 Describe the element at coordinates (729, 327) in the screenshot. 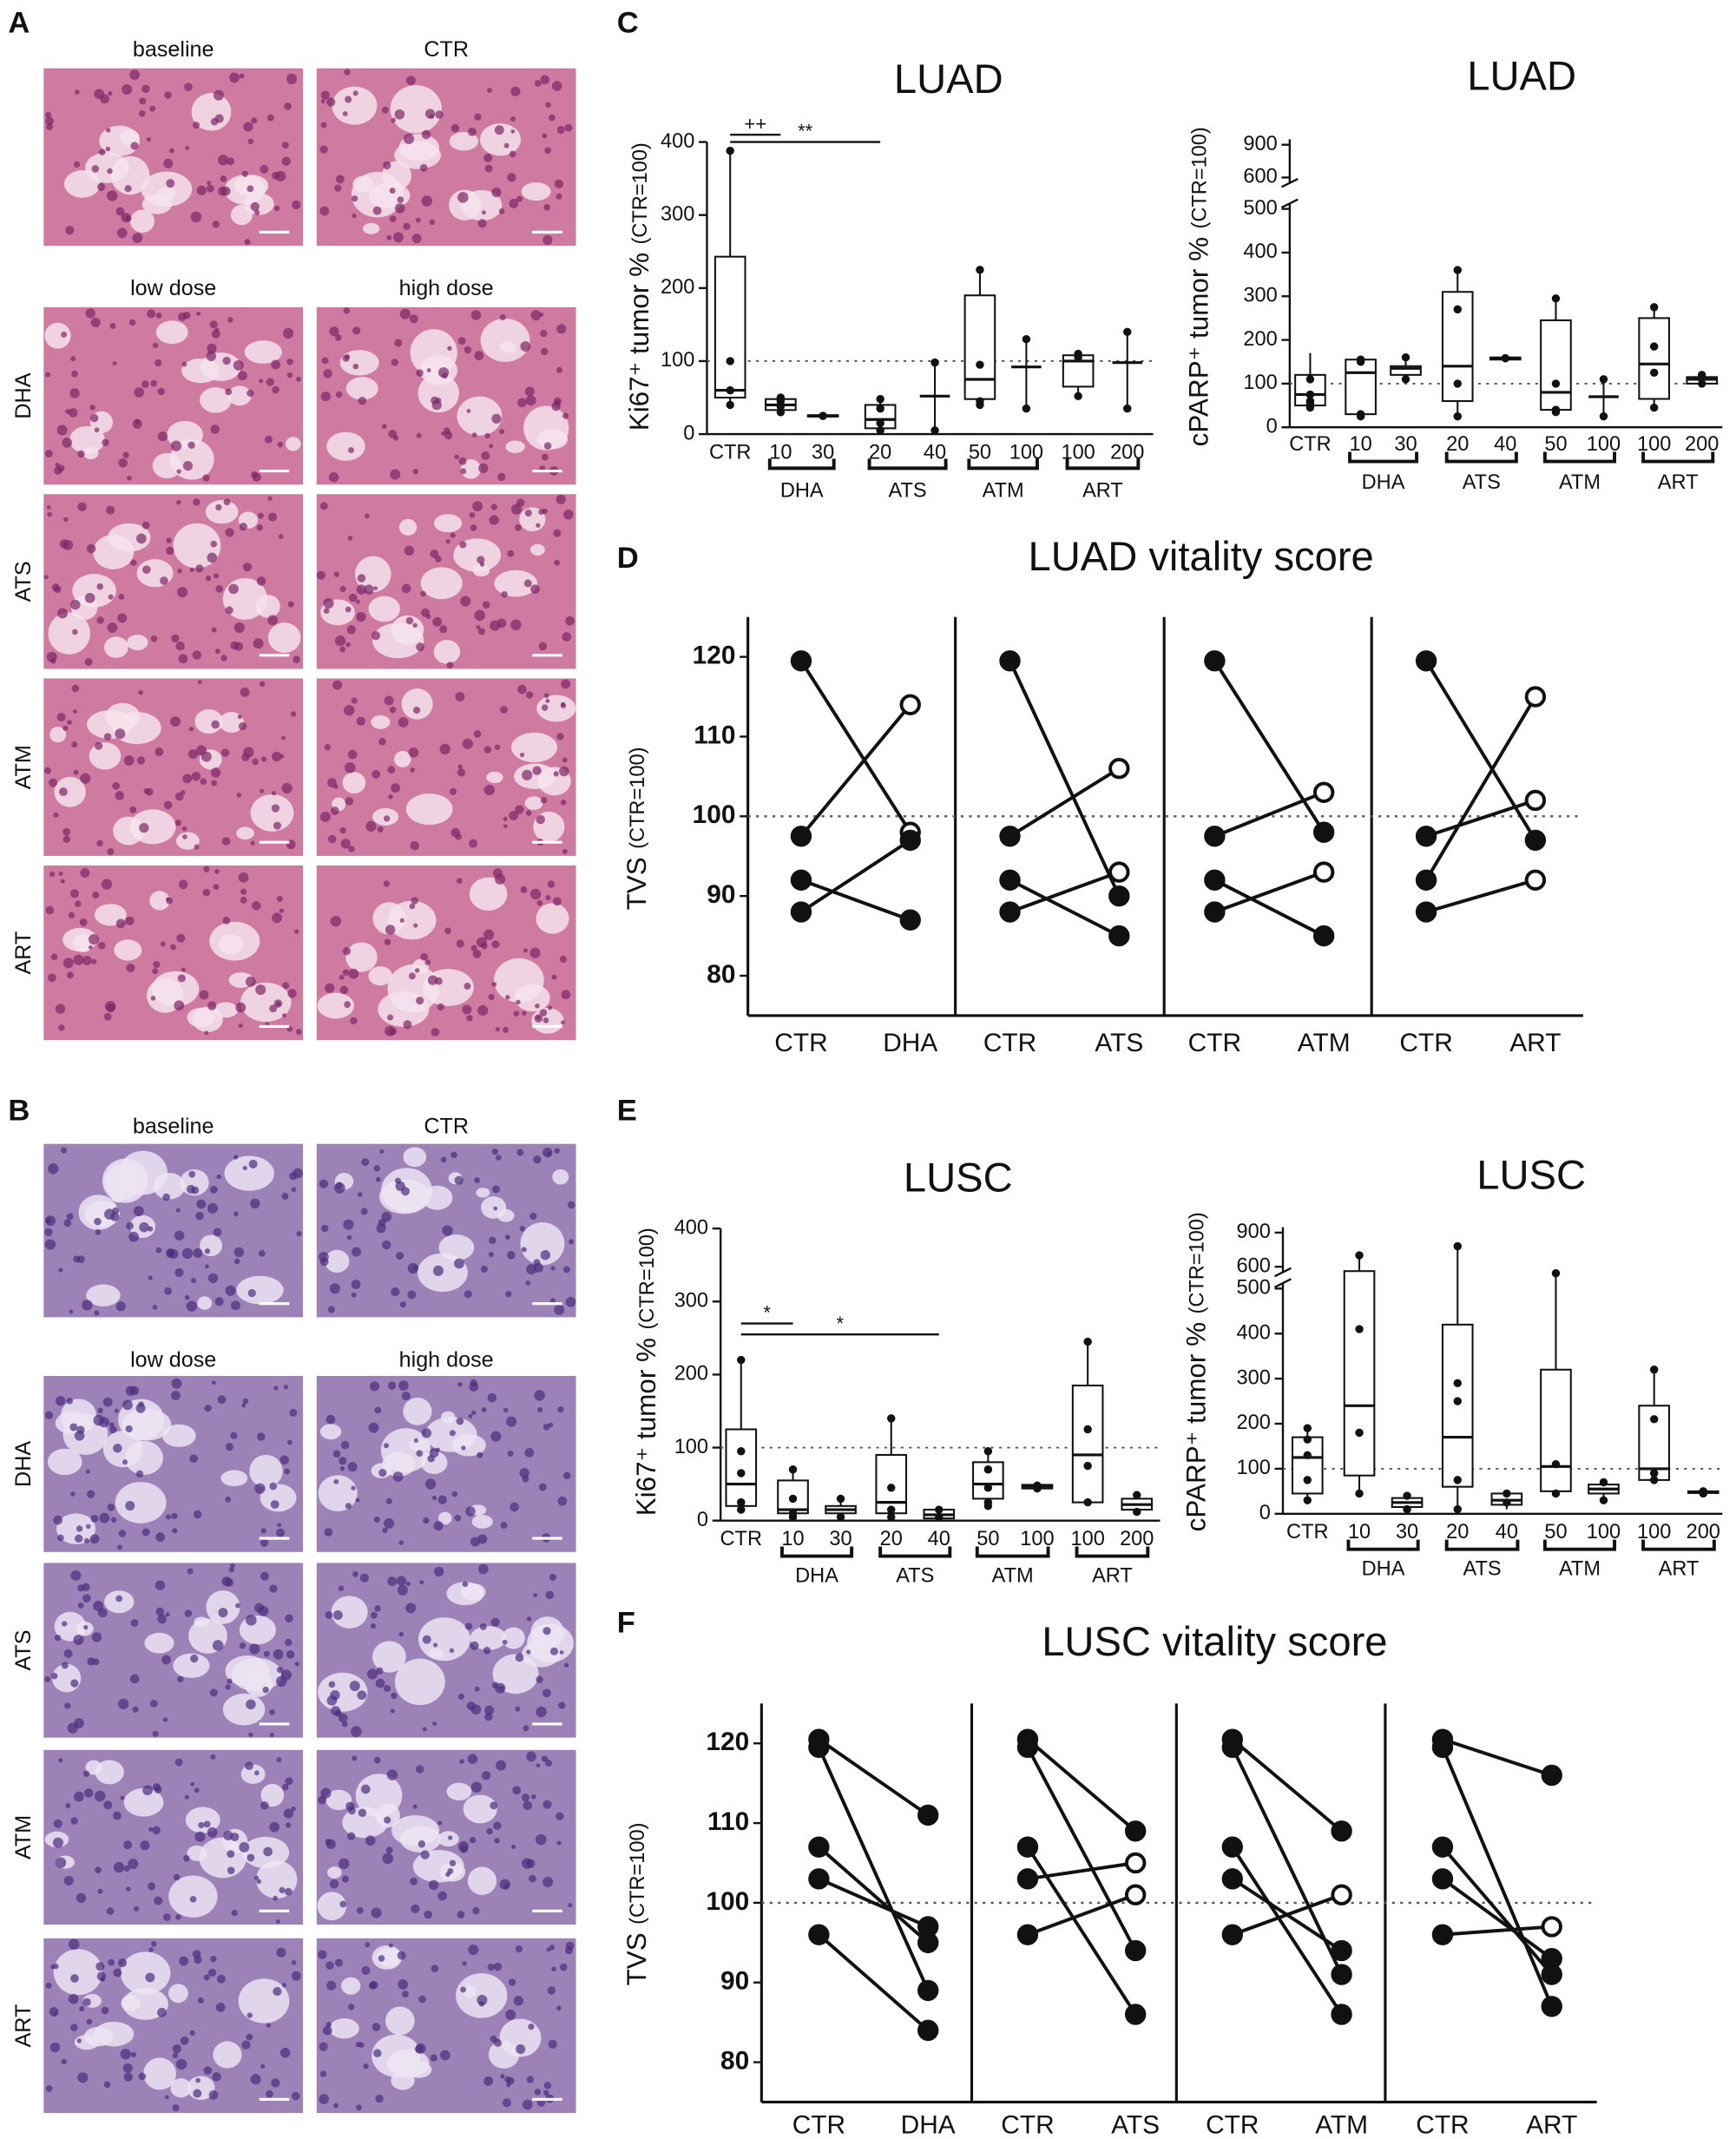

I see `box` at that location.